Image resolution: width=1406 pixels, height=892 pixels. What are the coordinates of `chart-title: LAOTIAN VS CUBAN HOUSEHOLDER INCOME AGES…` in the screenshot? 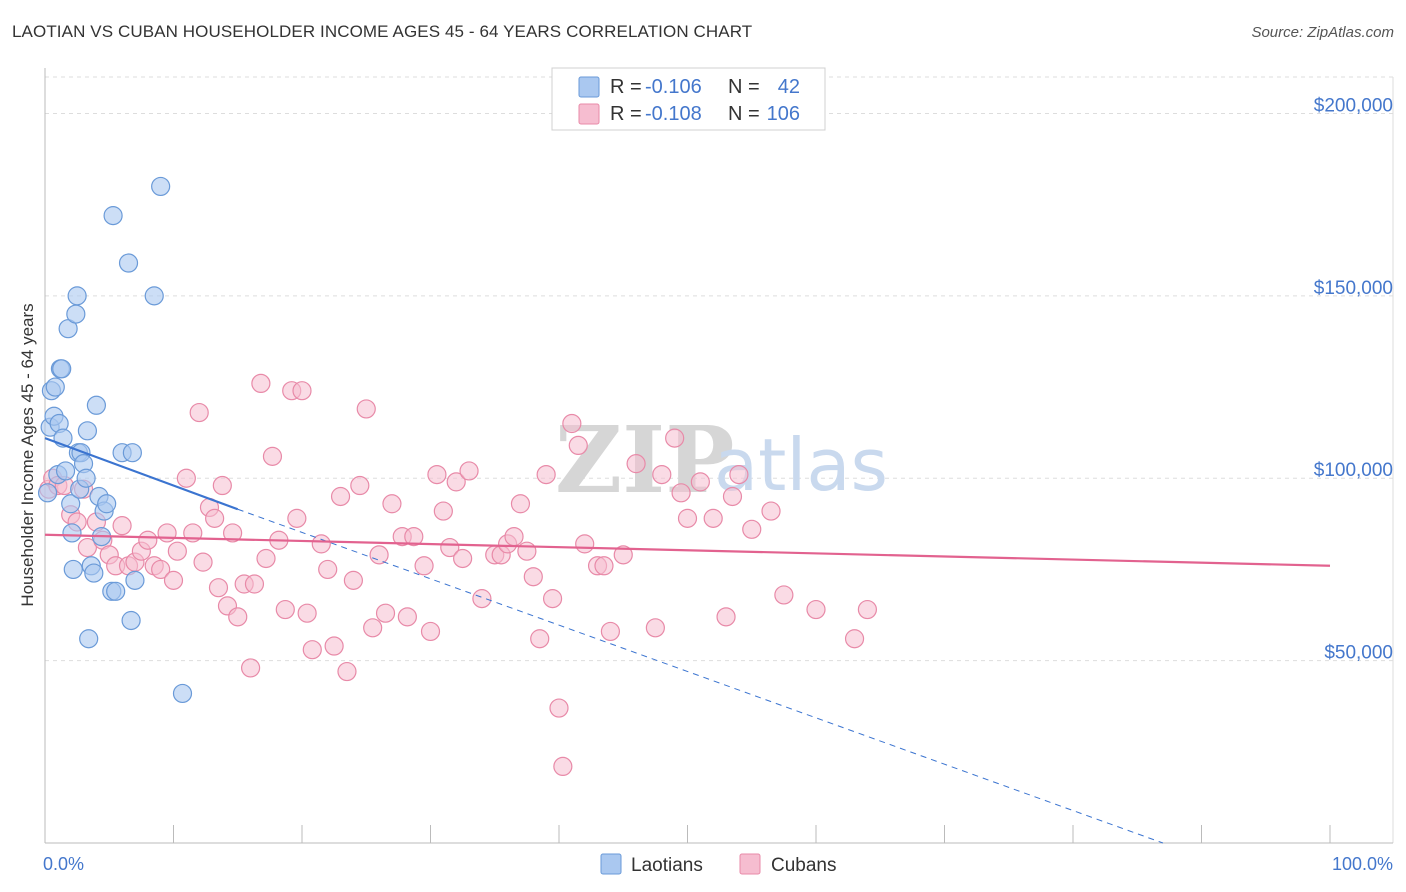 It's located at (382, 31).